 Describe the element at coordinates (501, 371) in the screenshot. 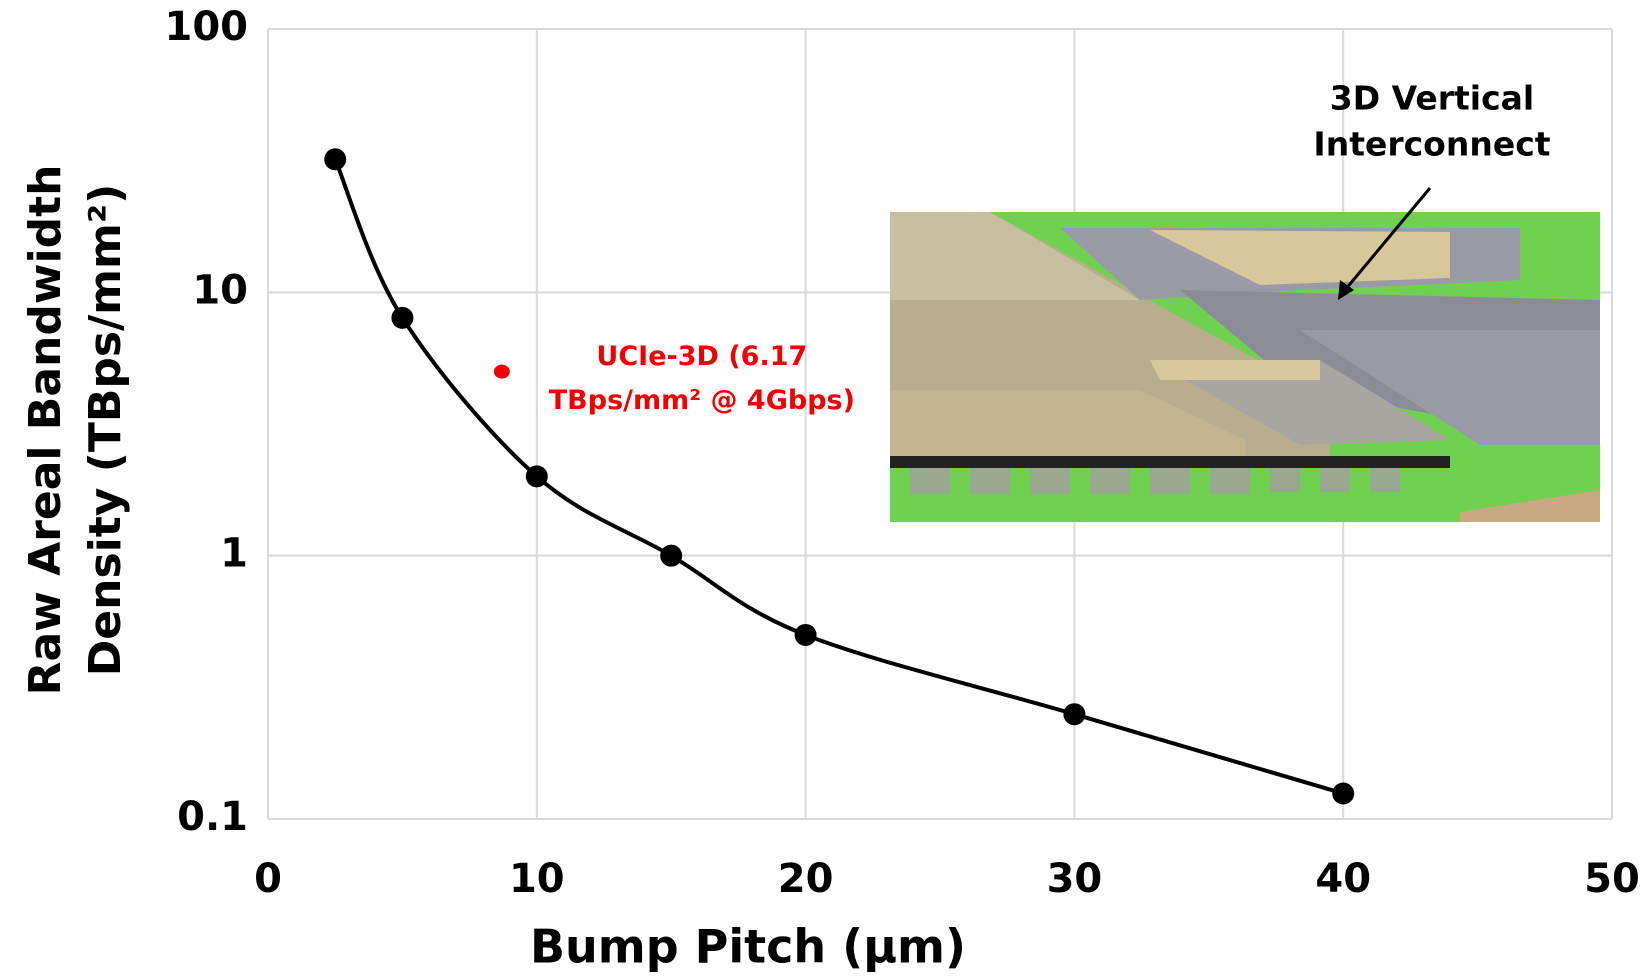

I see `highlight-point` at that location.